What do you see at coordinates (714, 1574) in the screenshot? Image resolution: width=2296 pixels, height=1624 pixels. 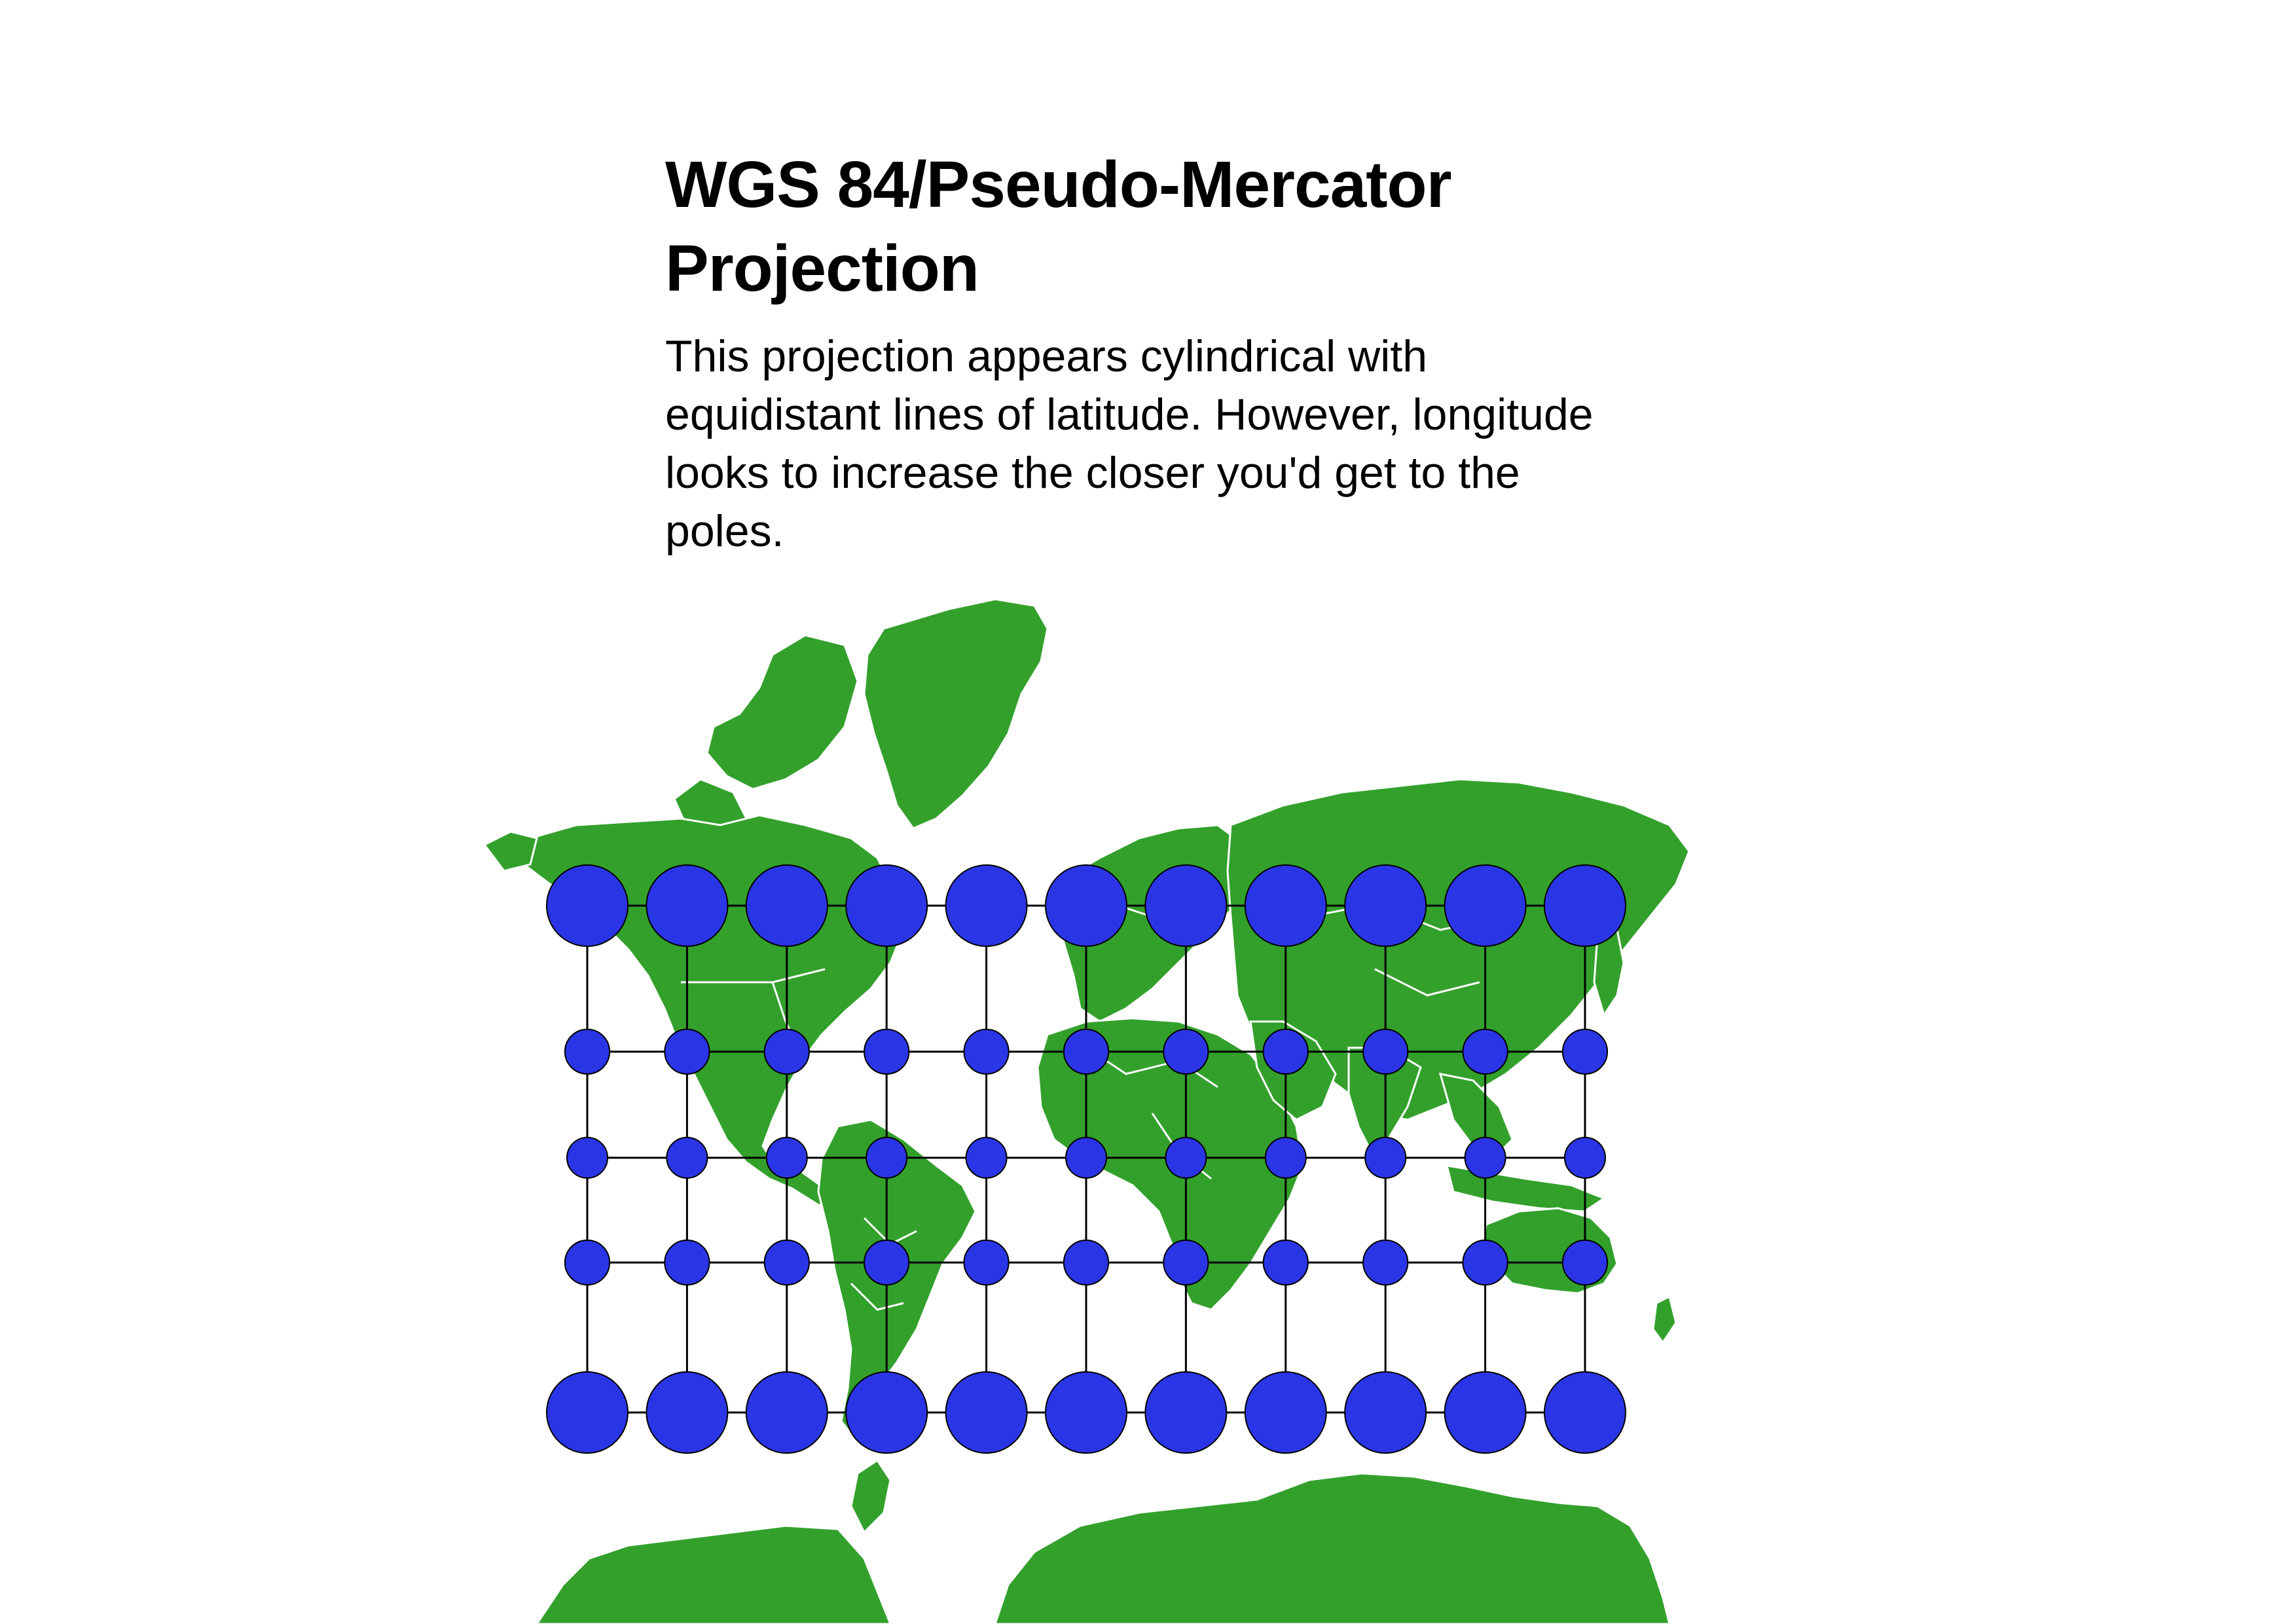 I see `antarctica-landmass` at bounding box center [714, 1574].